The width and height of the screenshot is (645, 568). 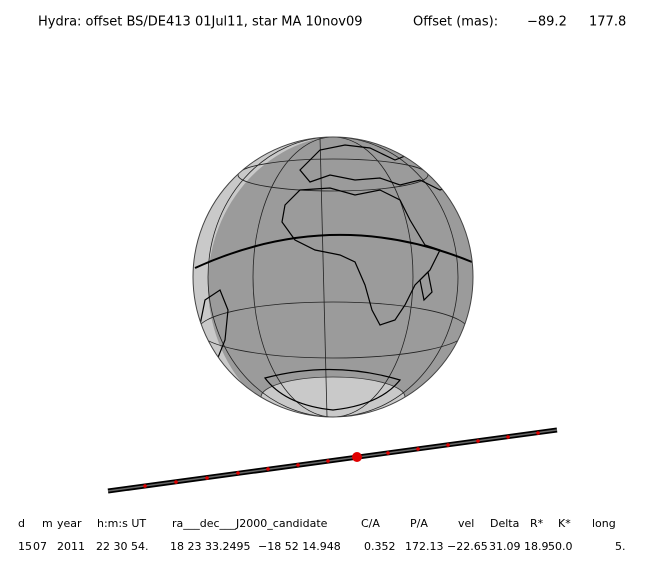 I want to click on column-header: d, so click(x=21, y=523).